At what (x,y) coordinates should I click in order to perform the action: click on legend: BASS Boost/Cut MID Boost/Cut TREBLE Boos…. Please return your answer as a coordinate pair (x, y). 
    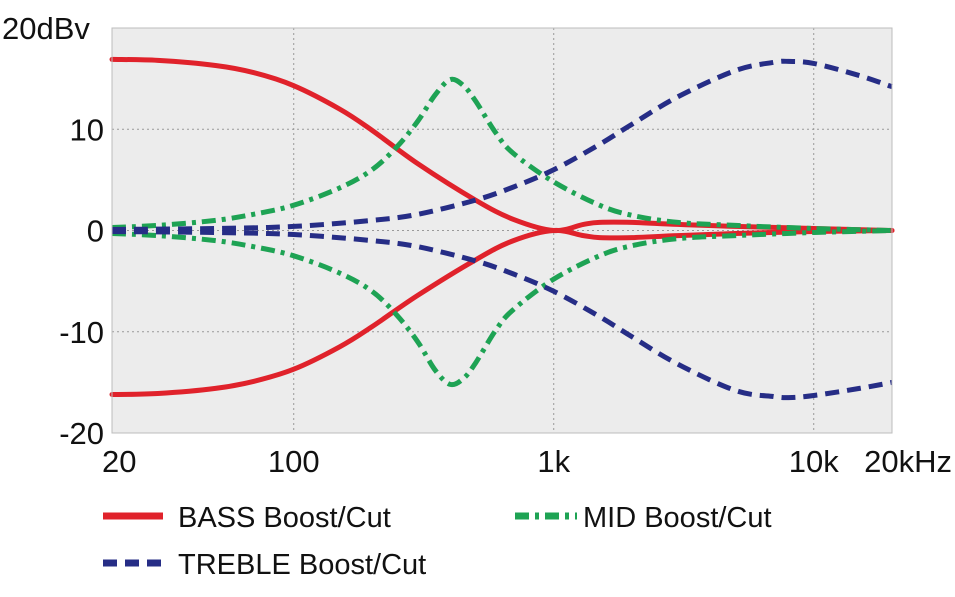
    Looking at the image, I should click on (437, 541).